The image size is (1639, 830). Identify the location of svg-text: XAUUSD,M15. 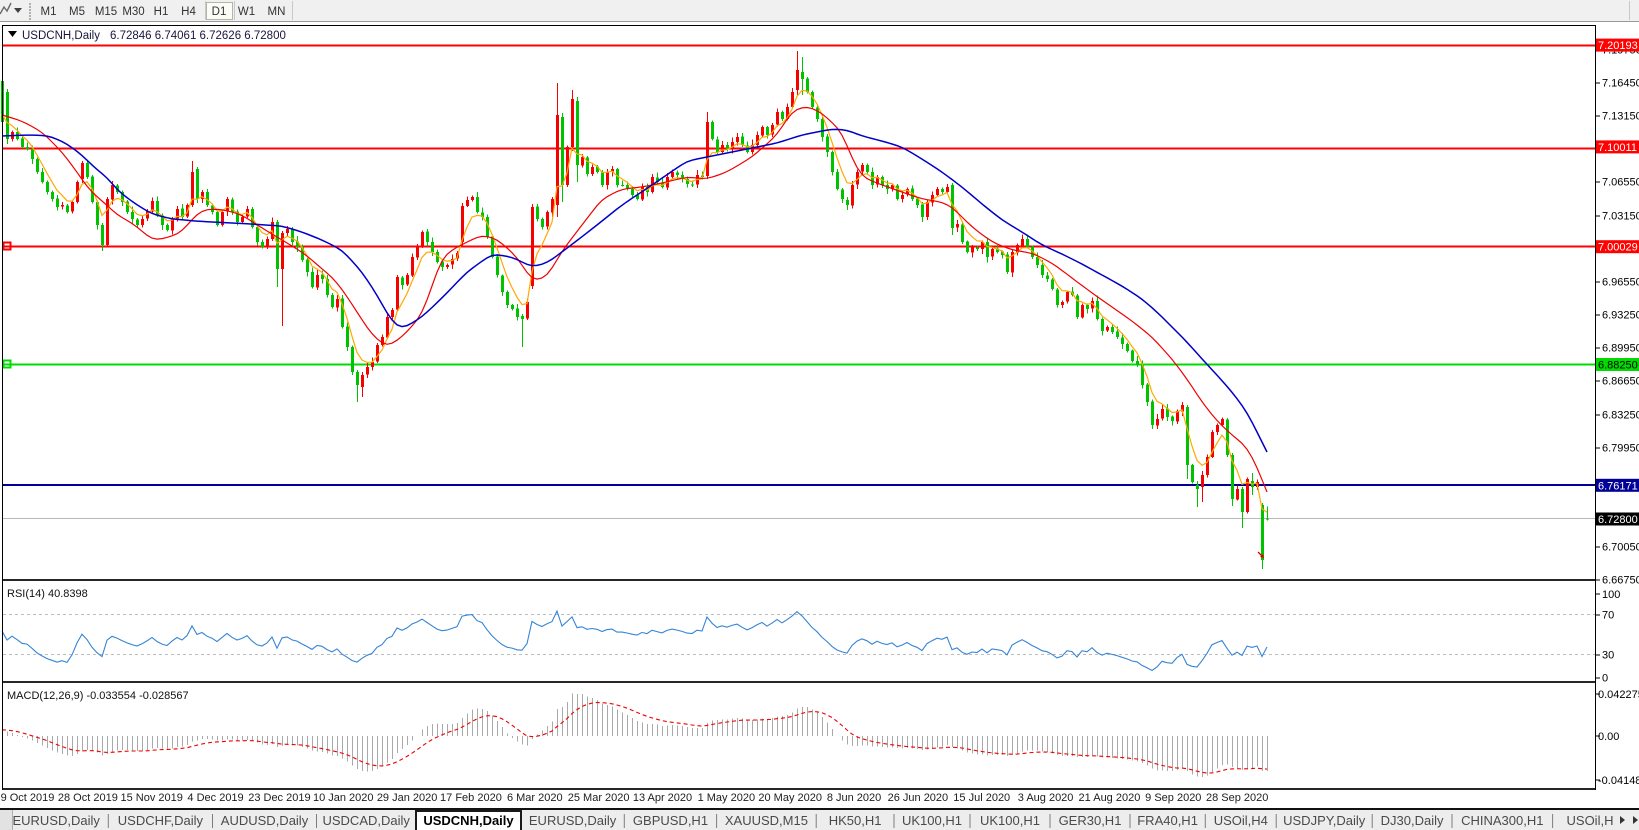
(766, 820).